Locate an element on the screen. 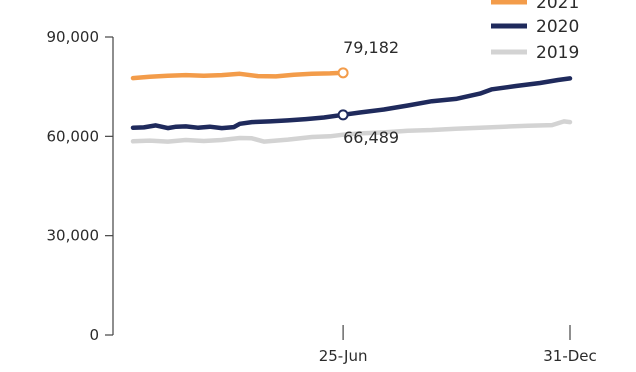 This screenshot has height=372, width=636. marker-2020 is located at coordinates (343, 115).